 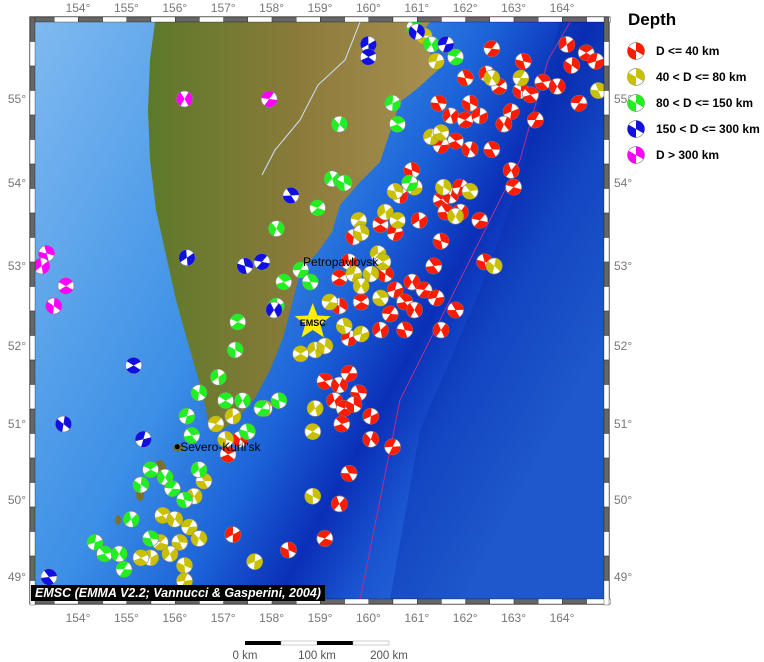 What do you see at coordinates (126, 618) in the screenshot?
I see `longitude-label: 155°` at bounding box center [126, 618].